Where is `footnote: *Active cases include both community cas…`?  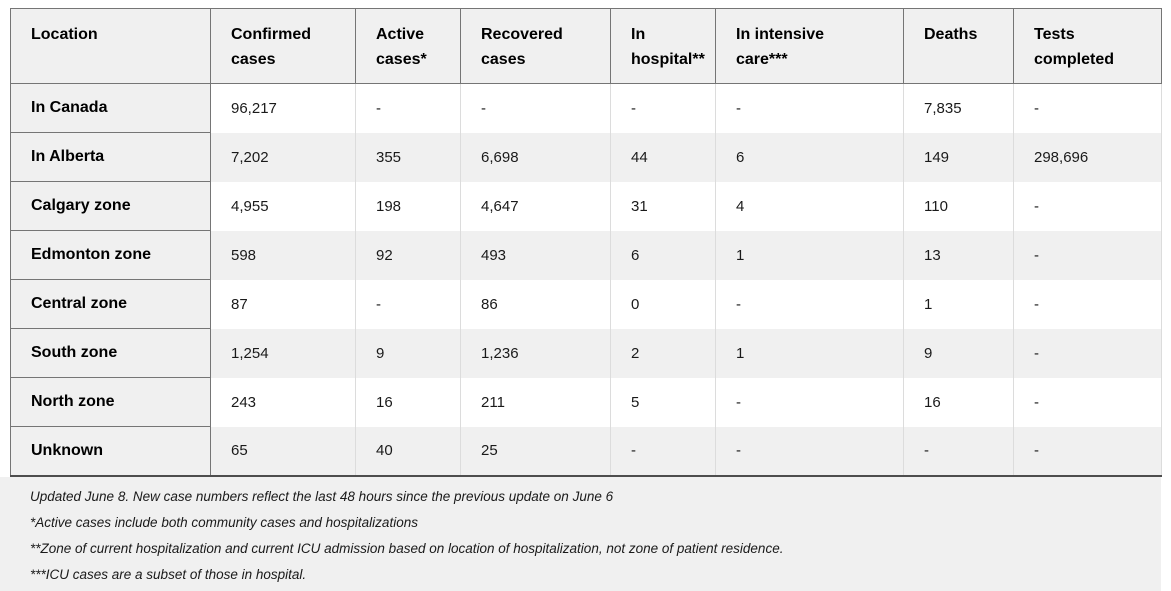
footnote: *Active cases include both community cas… is located at coordinates (224, 522).